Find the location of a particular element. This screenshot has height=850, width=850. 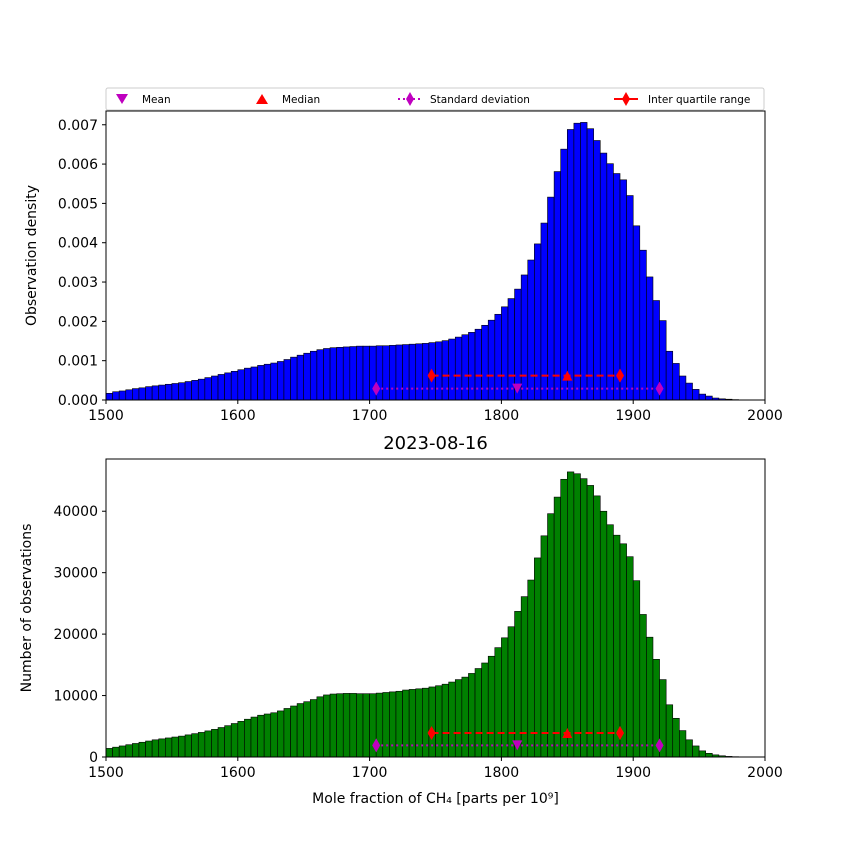

legend-label-mean: Mean is located at coordinates (156, 100).